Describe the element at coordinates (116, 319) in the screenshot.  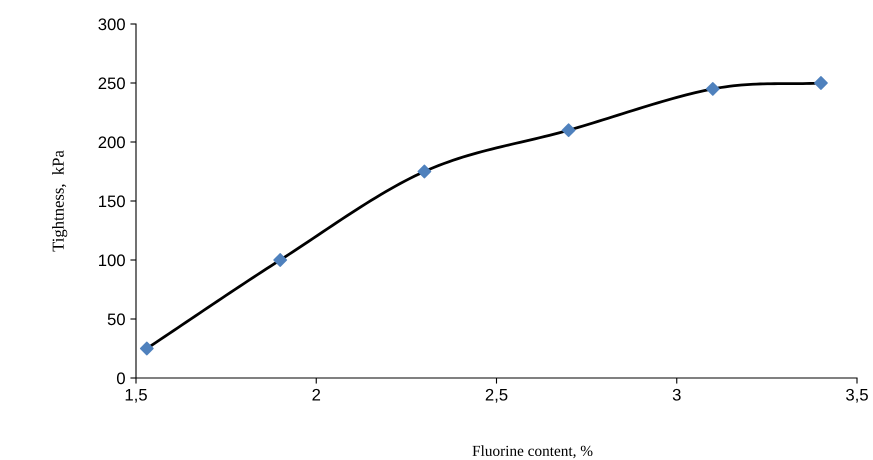
I see `y-tick-label: 50` at that location.